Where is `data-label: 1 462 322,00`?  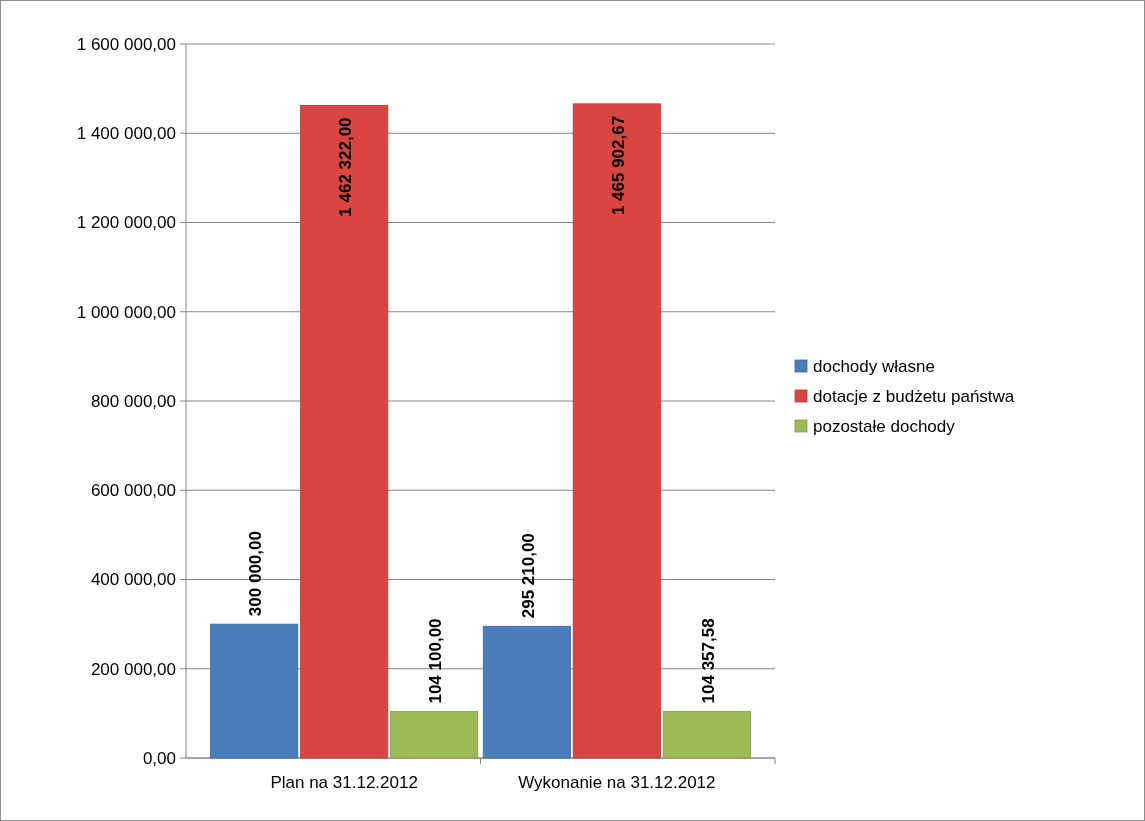 data-label: 1 462 322,00 is located at coordinates (346, 167).